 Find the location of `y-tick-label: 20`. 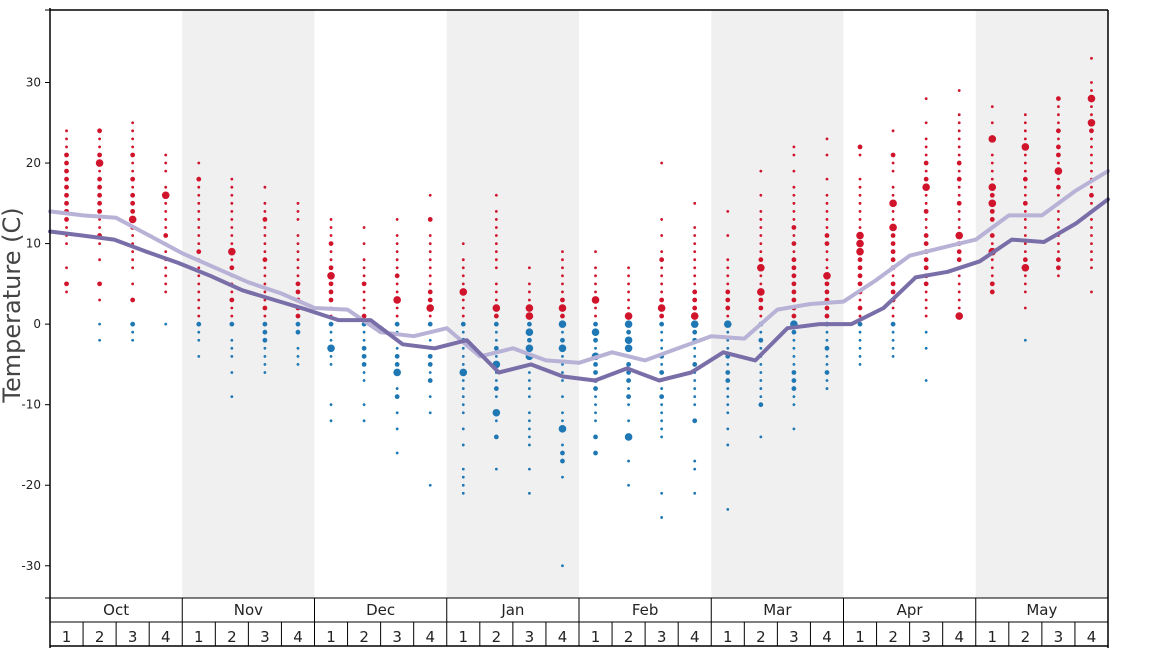

y-tick-label: 20 is located at coordinates (33, 163).